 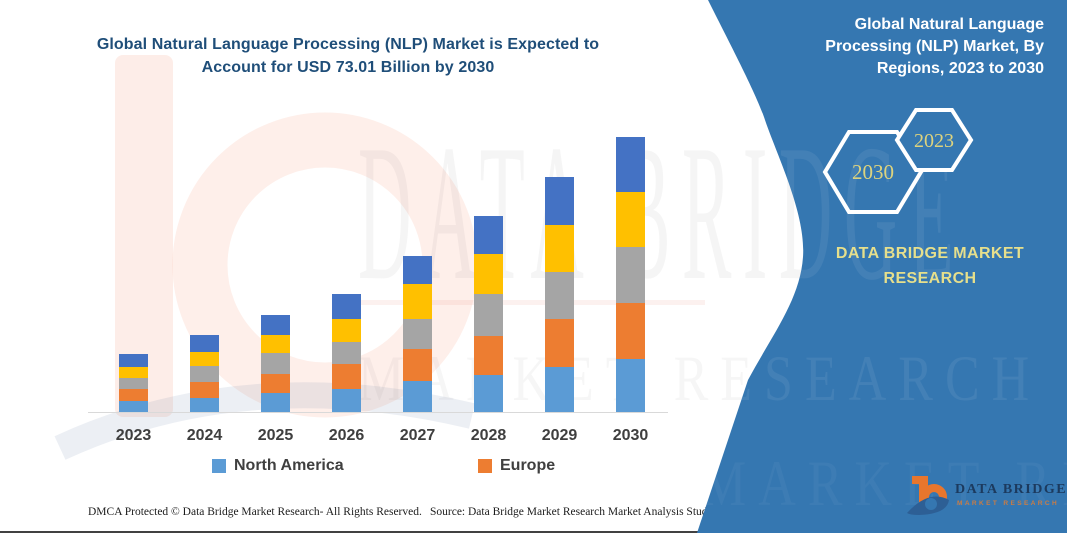 What do you see at coordinates (204, 390) in the screenshot?
I see `bar-segment-2024-series1` at bounding box center [204, 390].